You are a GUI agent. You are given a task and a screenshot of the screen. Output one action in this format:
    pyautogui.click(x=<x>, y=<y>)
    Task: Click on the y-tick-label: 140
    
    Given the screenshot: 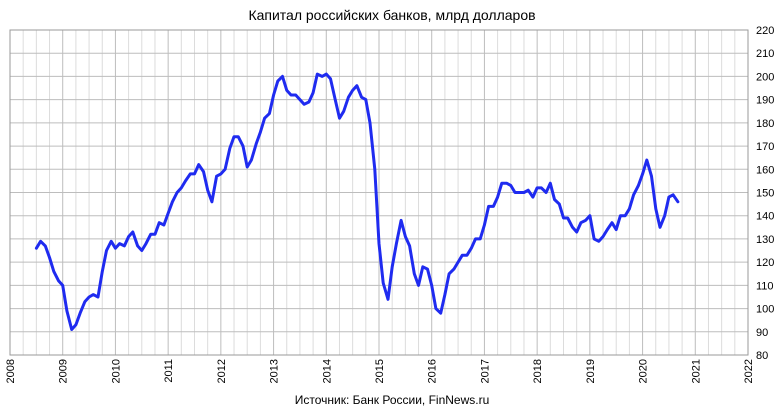 What is the action you would take?
    pyautogui.click(x=765, y=217)
    